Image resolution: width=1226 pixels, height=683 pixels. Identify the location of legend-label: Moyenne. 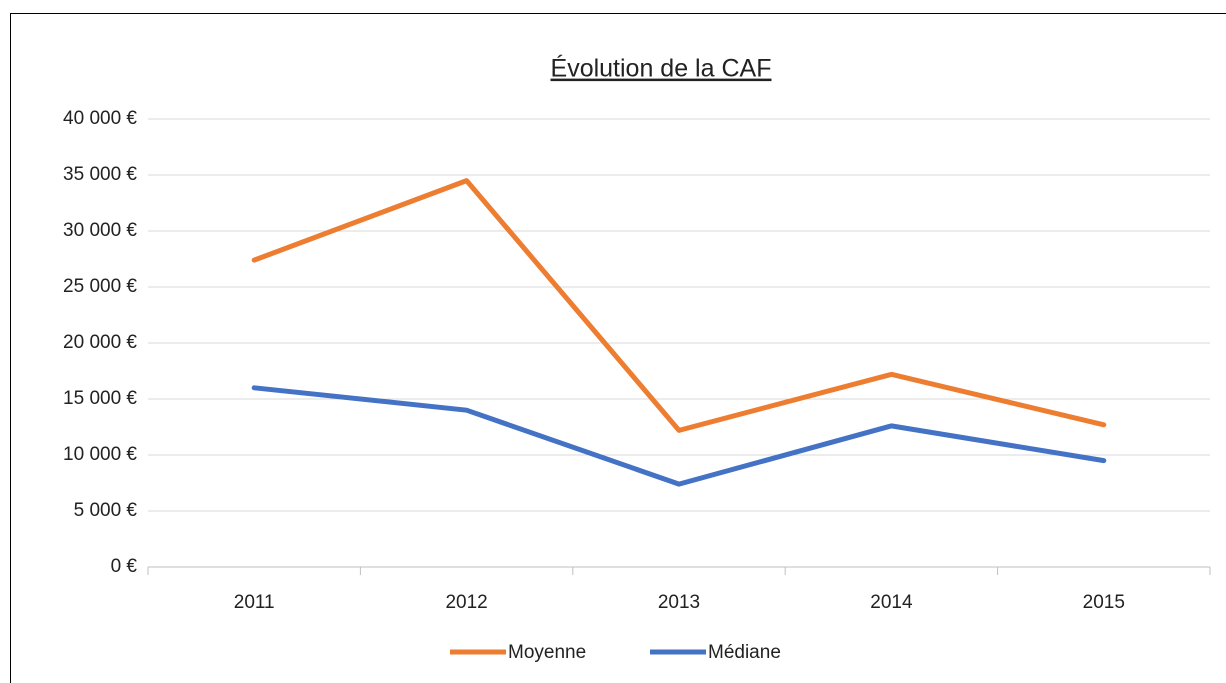
(547, 652).